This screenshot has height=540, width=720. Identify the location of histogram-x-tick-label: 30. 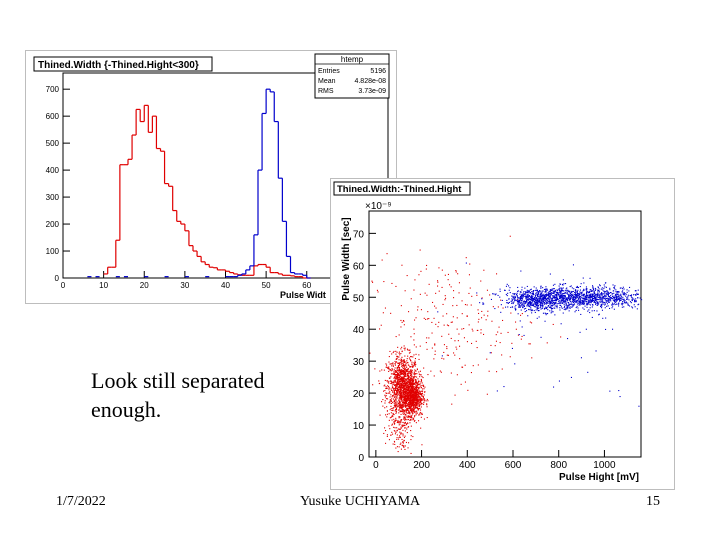
(184, 285).